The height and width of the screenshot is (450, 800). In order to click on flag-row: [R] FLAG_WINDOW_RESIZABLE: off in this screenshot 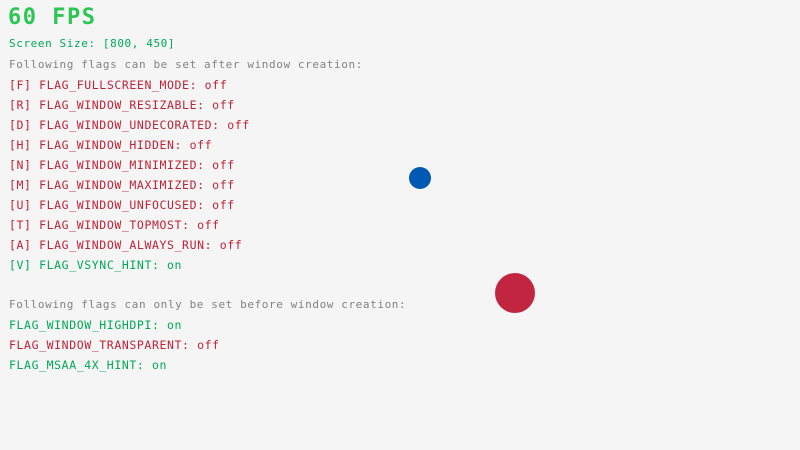, I will do `click(122, 105)`.